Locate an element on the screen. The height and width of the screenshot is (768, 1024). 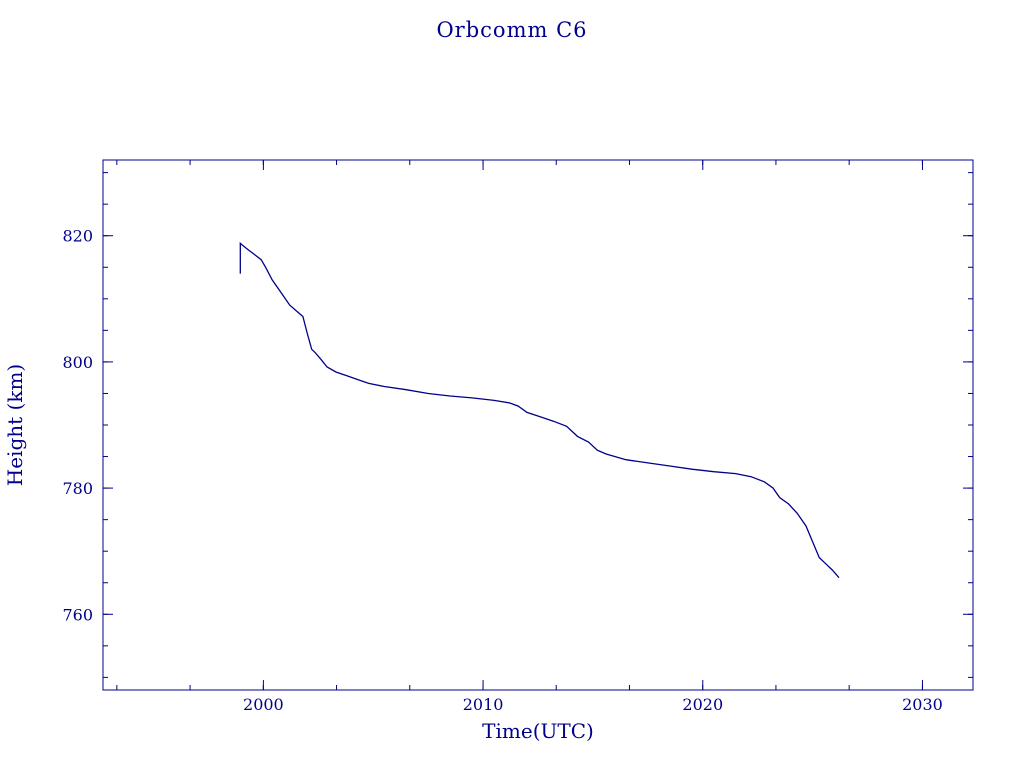
x-tick-label: 2030 is located at coordinates (922, 704).